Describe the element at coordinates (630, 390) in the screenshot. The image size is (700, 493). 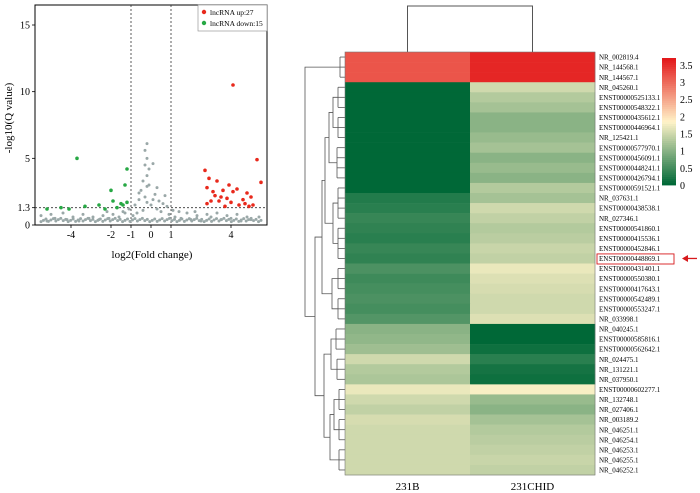
I see `row-label: ENST00000602277.1` at that location.